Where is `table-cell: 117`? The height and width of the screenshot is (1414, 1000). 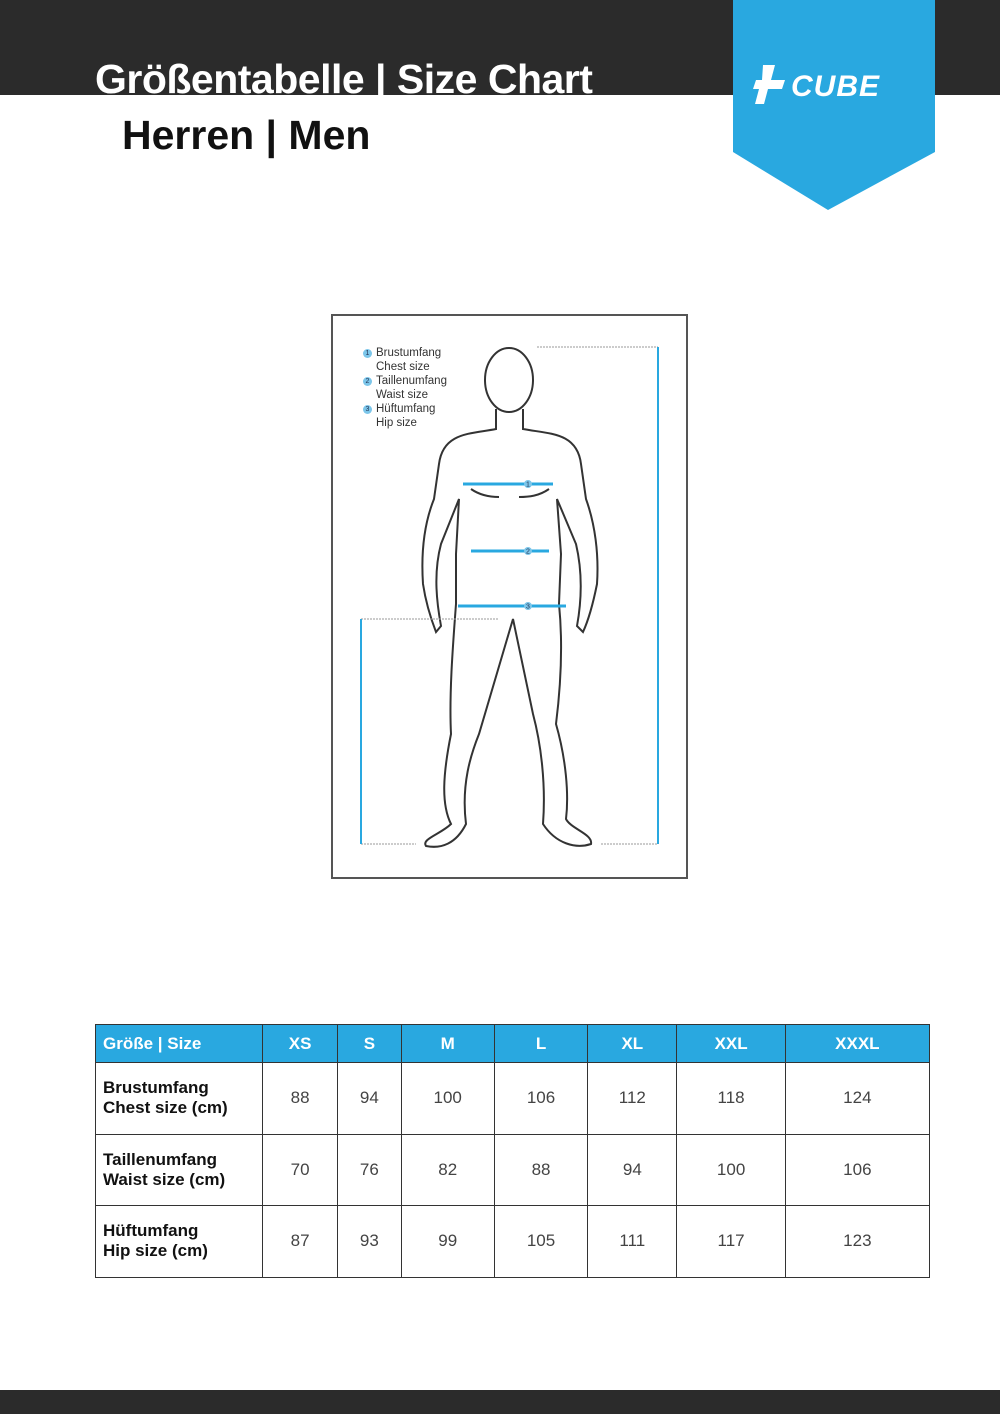 table-cell: 117 is located at coordinates (731, 1241).